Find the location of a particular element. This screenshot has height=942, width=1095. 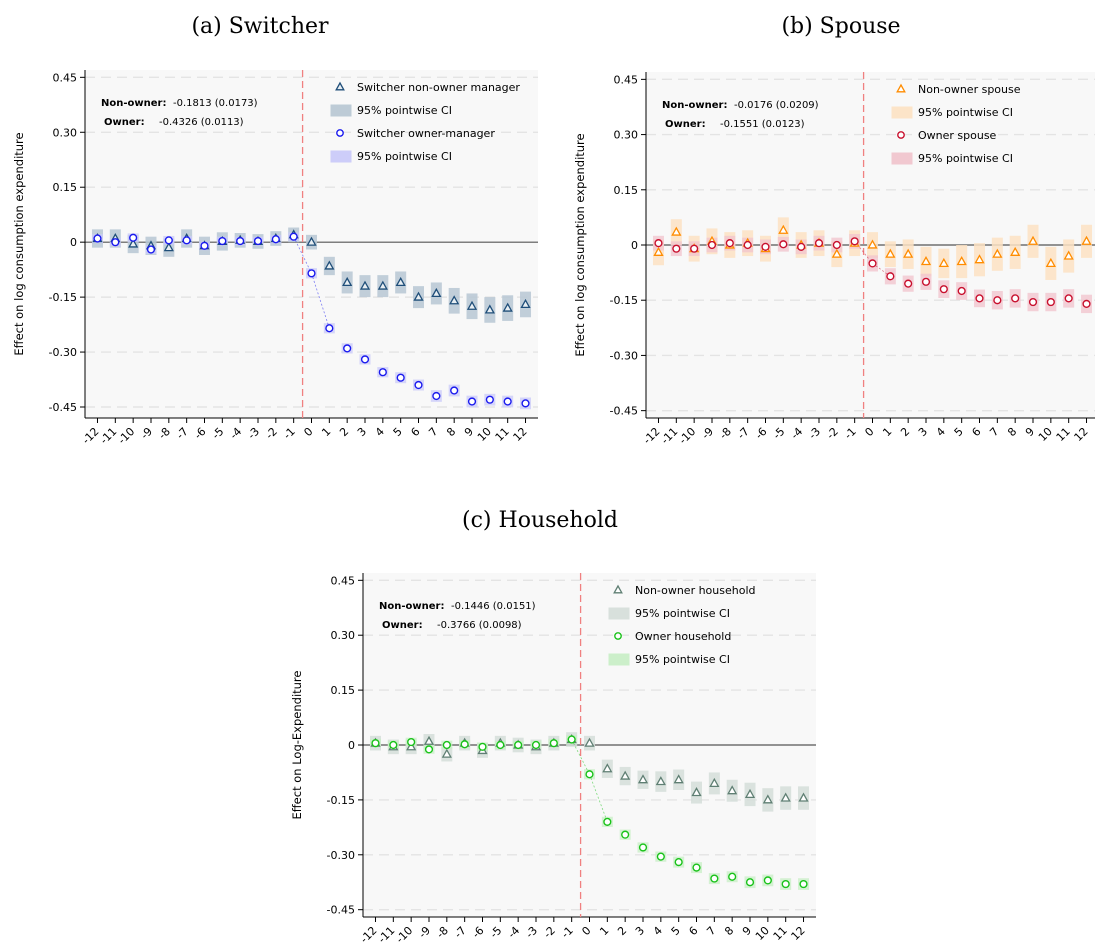

panel-title: (a) Switcher is located at coordinates (260, 26).